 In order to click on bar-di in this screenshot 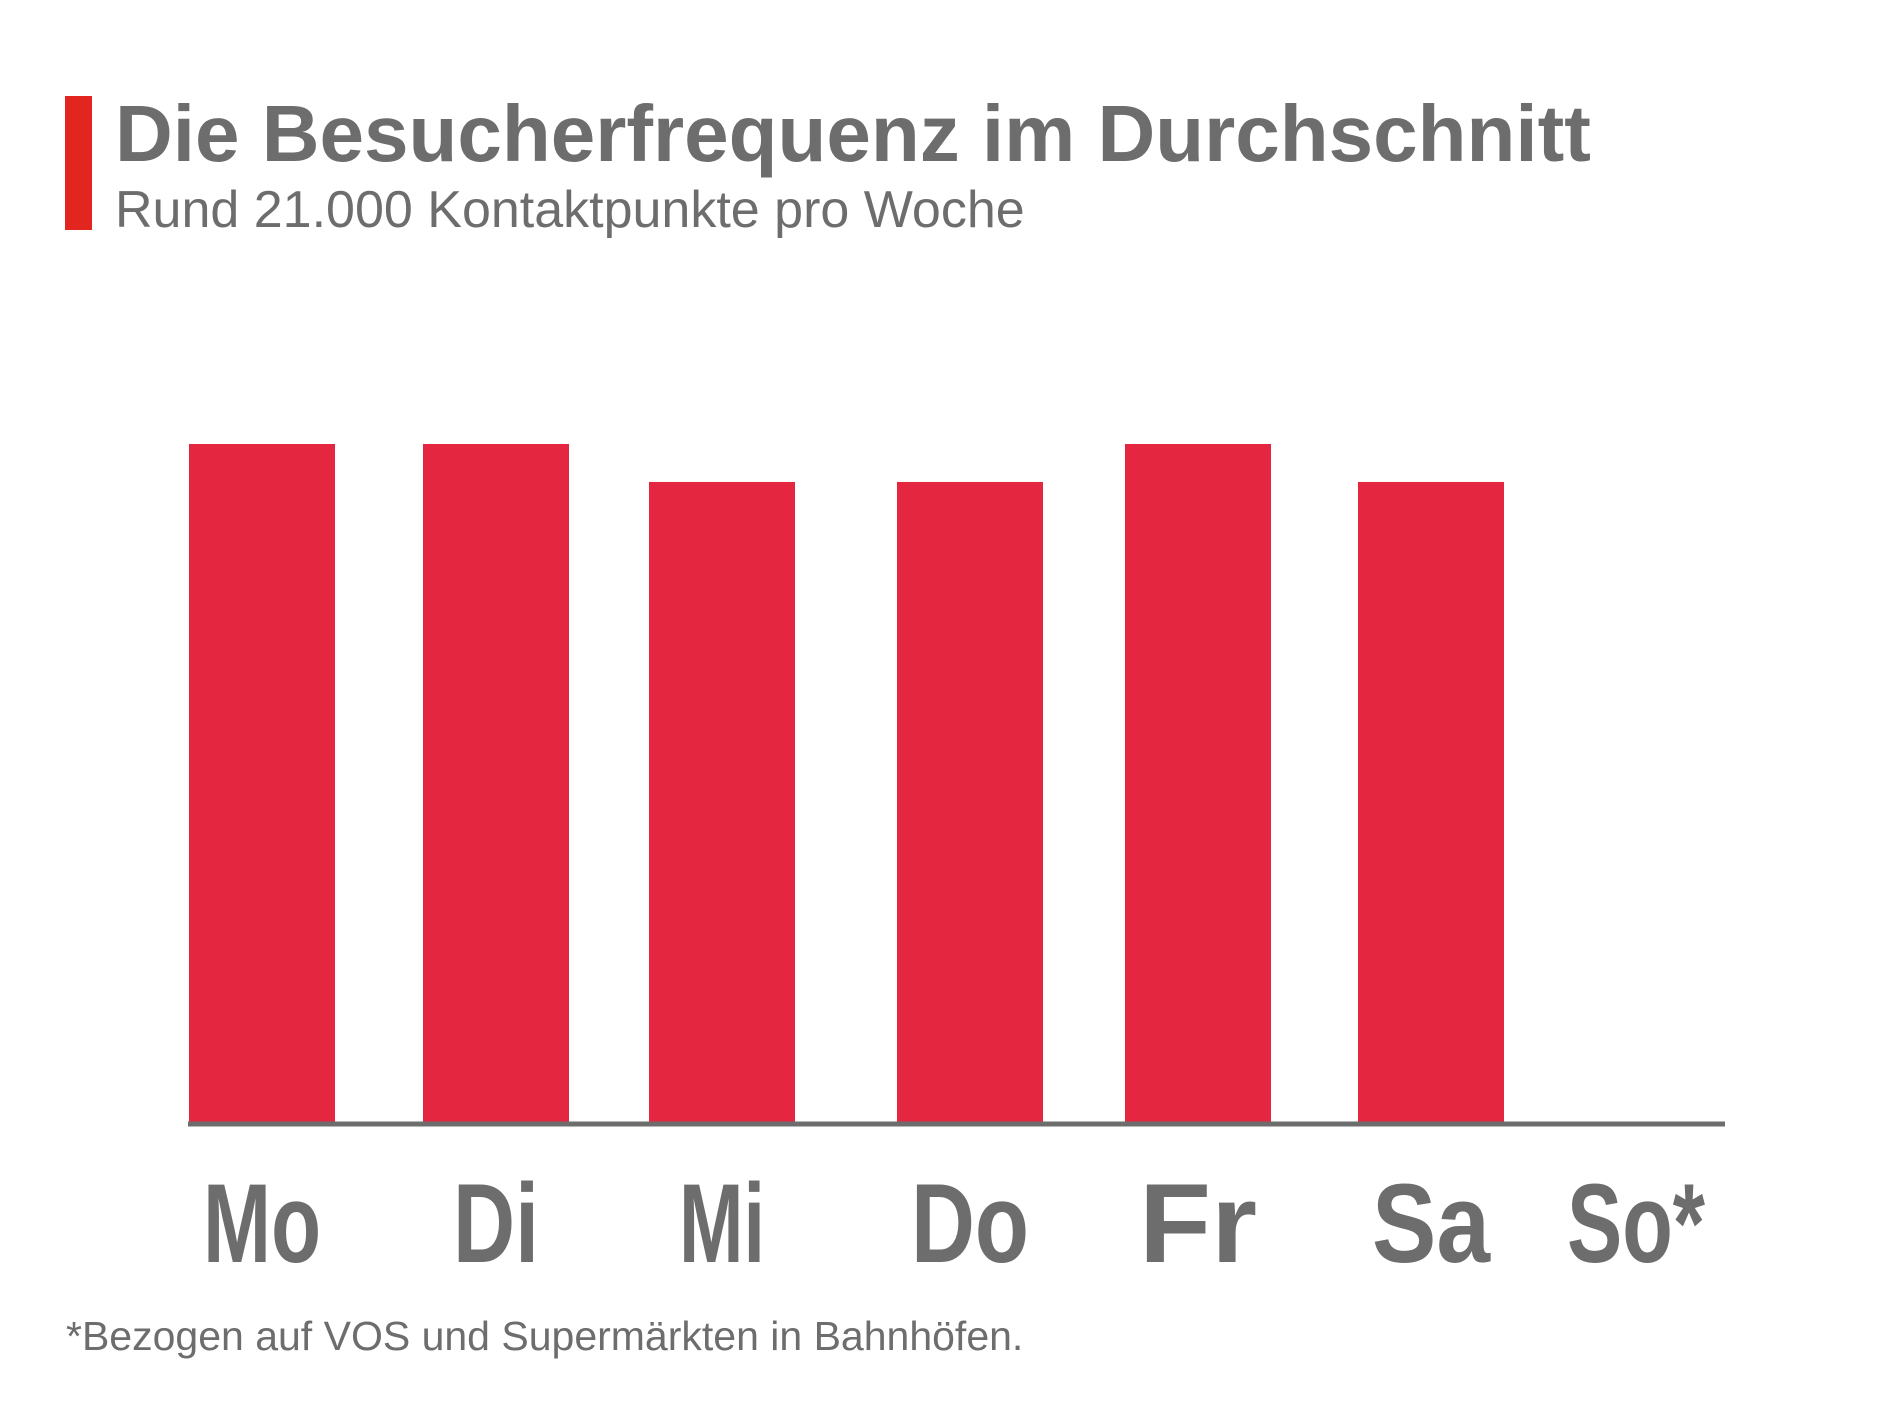, I will do `click(496, 783)`.